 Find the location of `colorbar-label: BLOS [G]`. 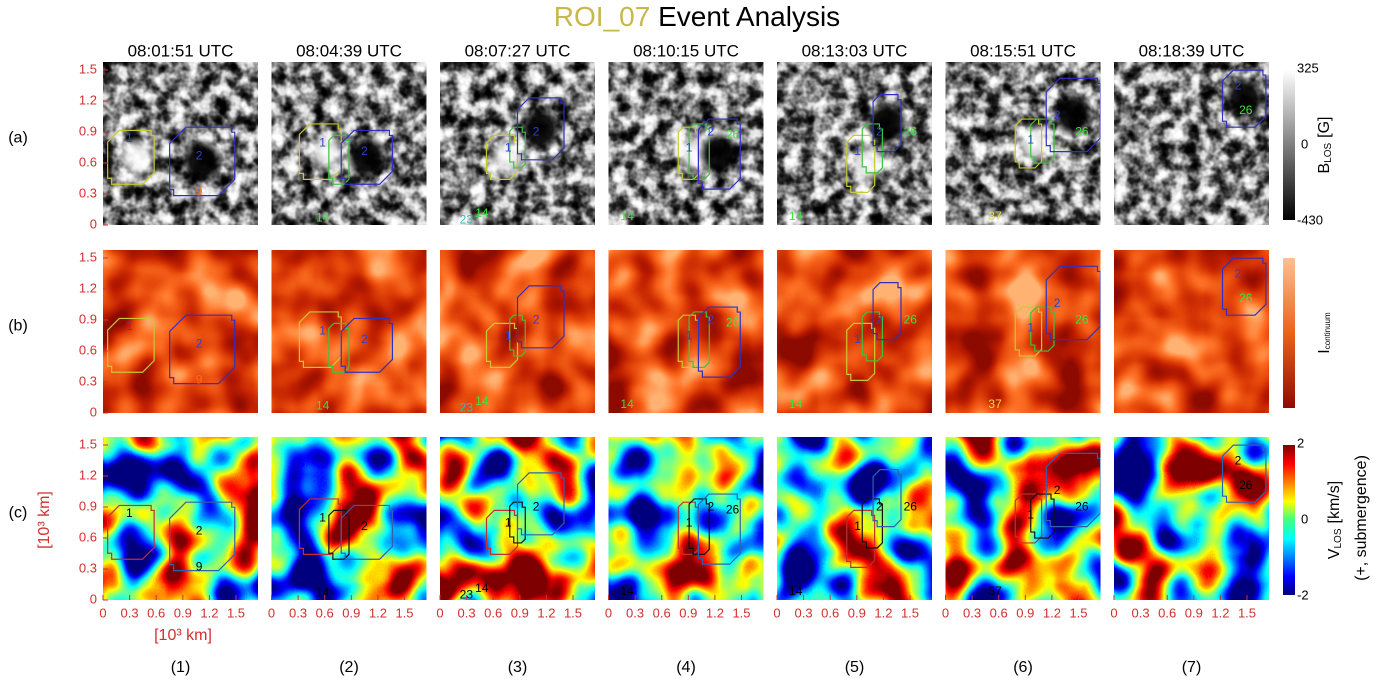

colorbar-label: BLOS [G] is located at coordinates (1324, 144).